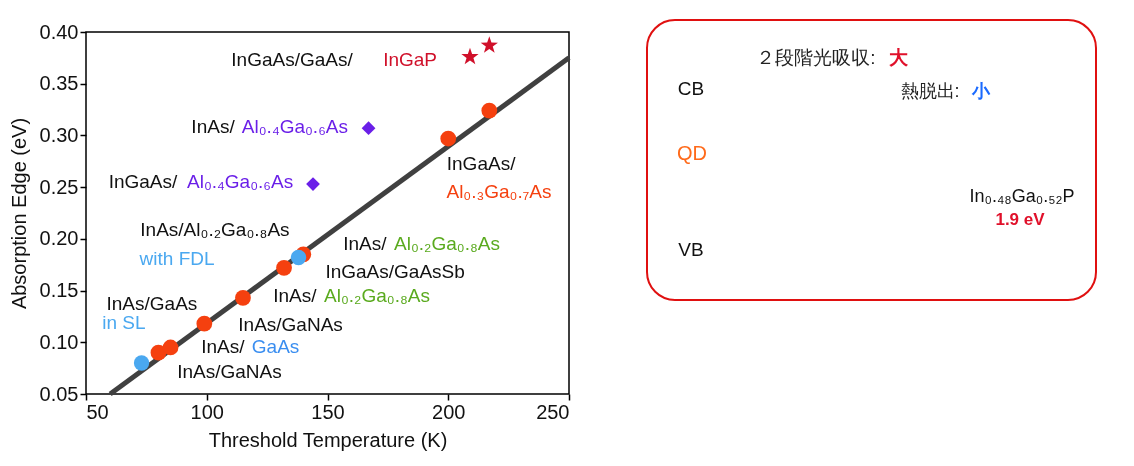 The image size is (1134, 466). I want to click on y-tick-label: 0.15, so click(59, 290).